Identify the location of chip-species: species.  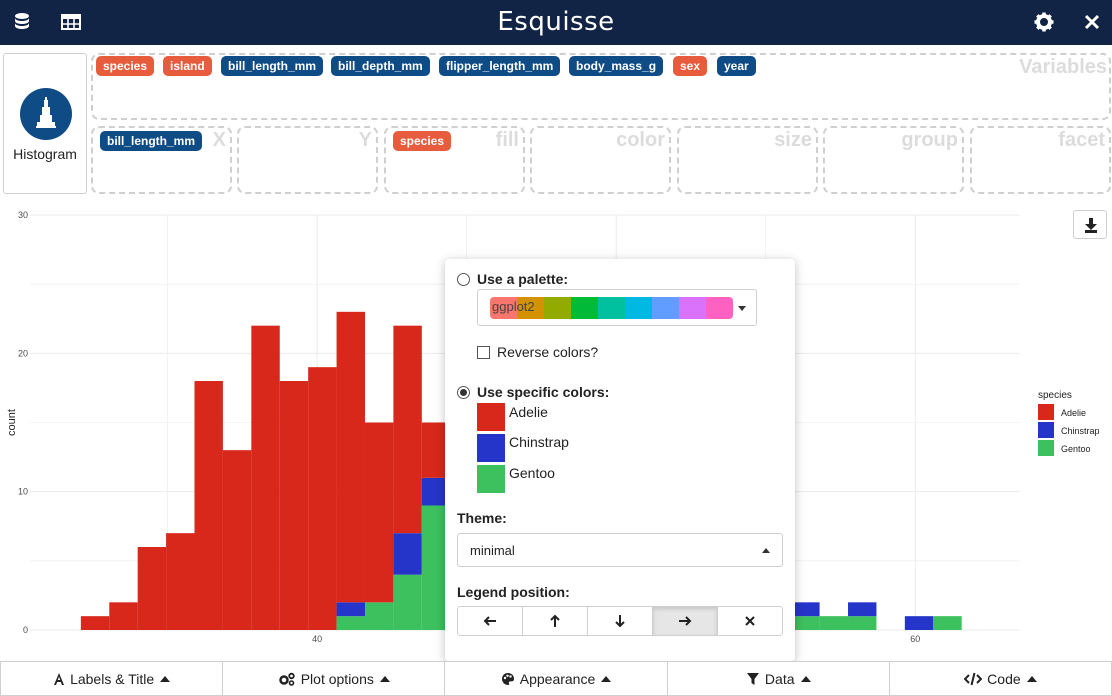
(125, 66).